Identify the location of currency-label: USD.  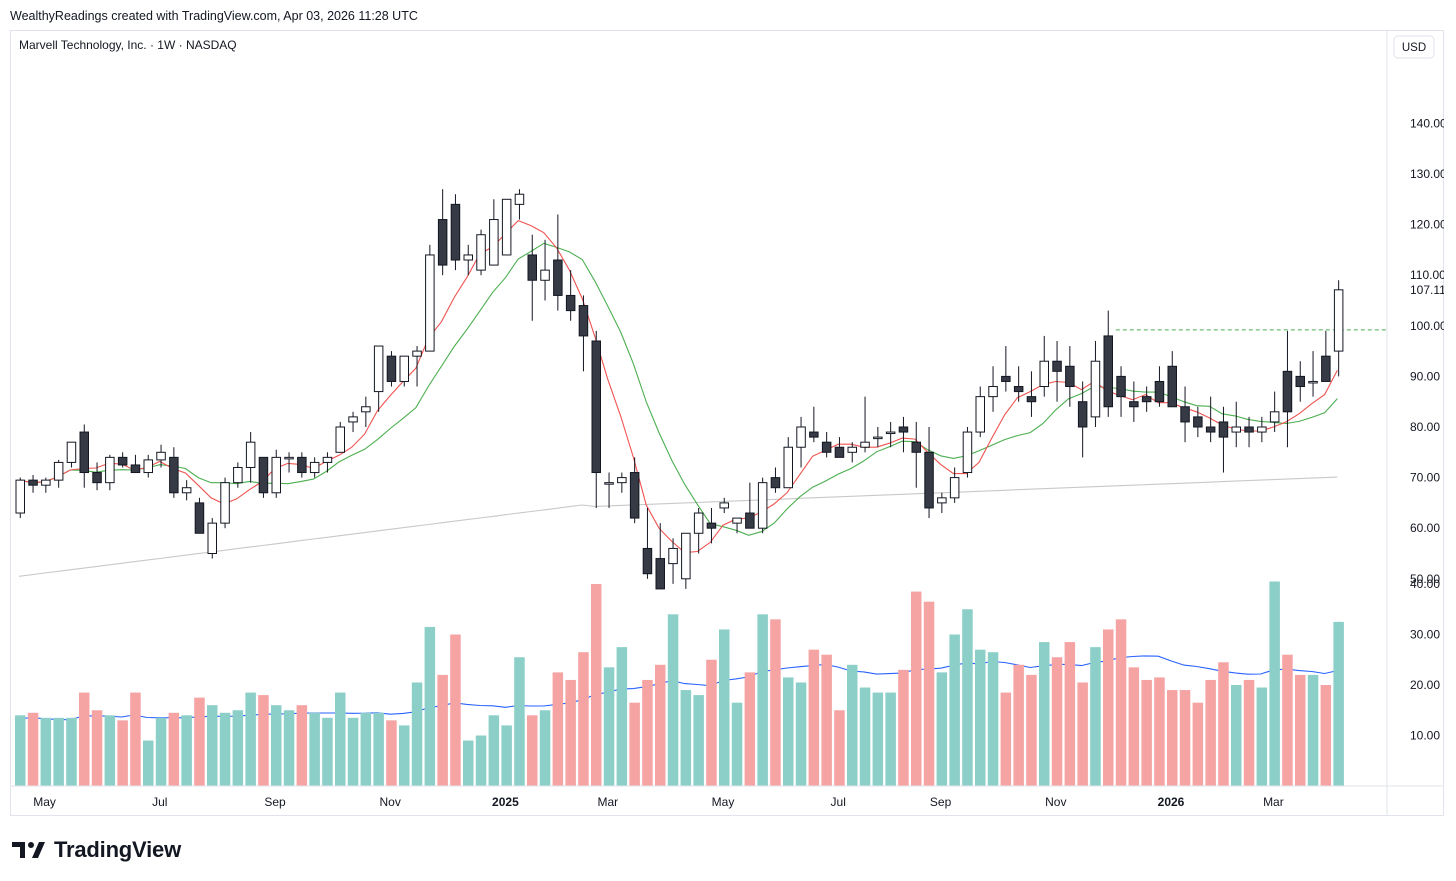
(1414, 48).